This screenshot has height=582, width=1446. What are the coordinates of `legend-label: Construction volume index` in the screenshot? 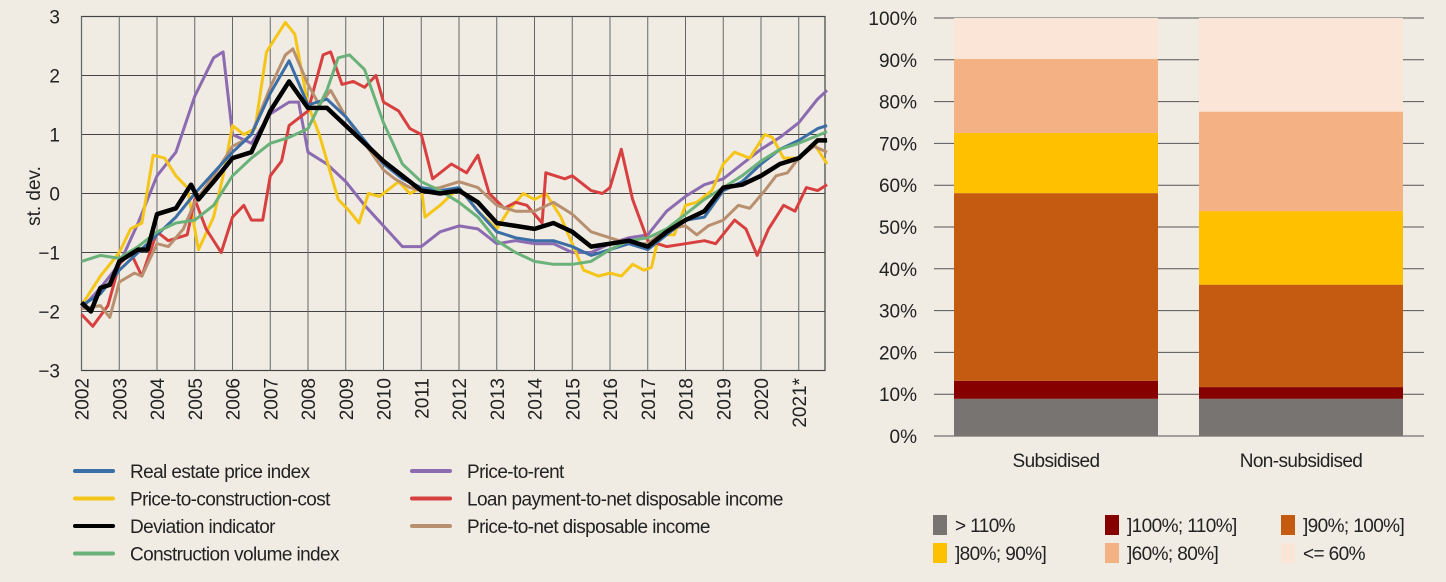 It's located at (235, 555).